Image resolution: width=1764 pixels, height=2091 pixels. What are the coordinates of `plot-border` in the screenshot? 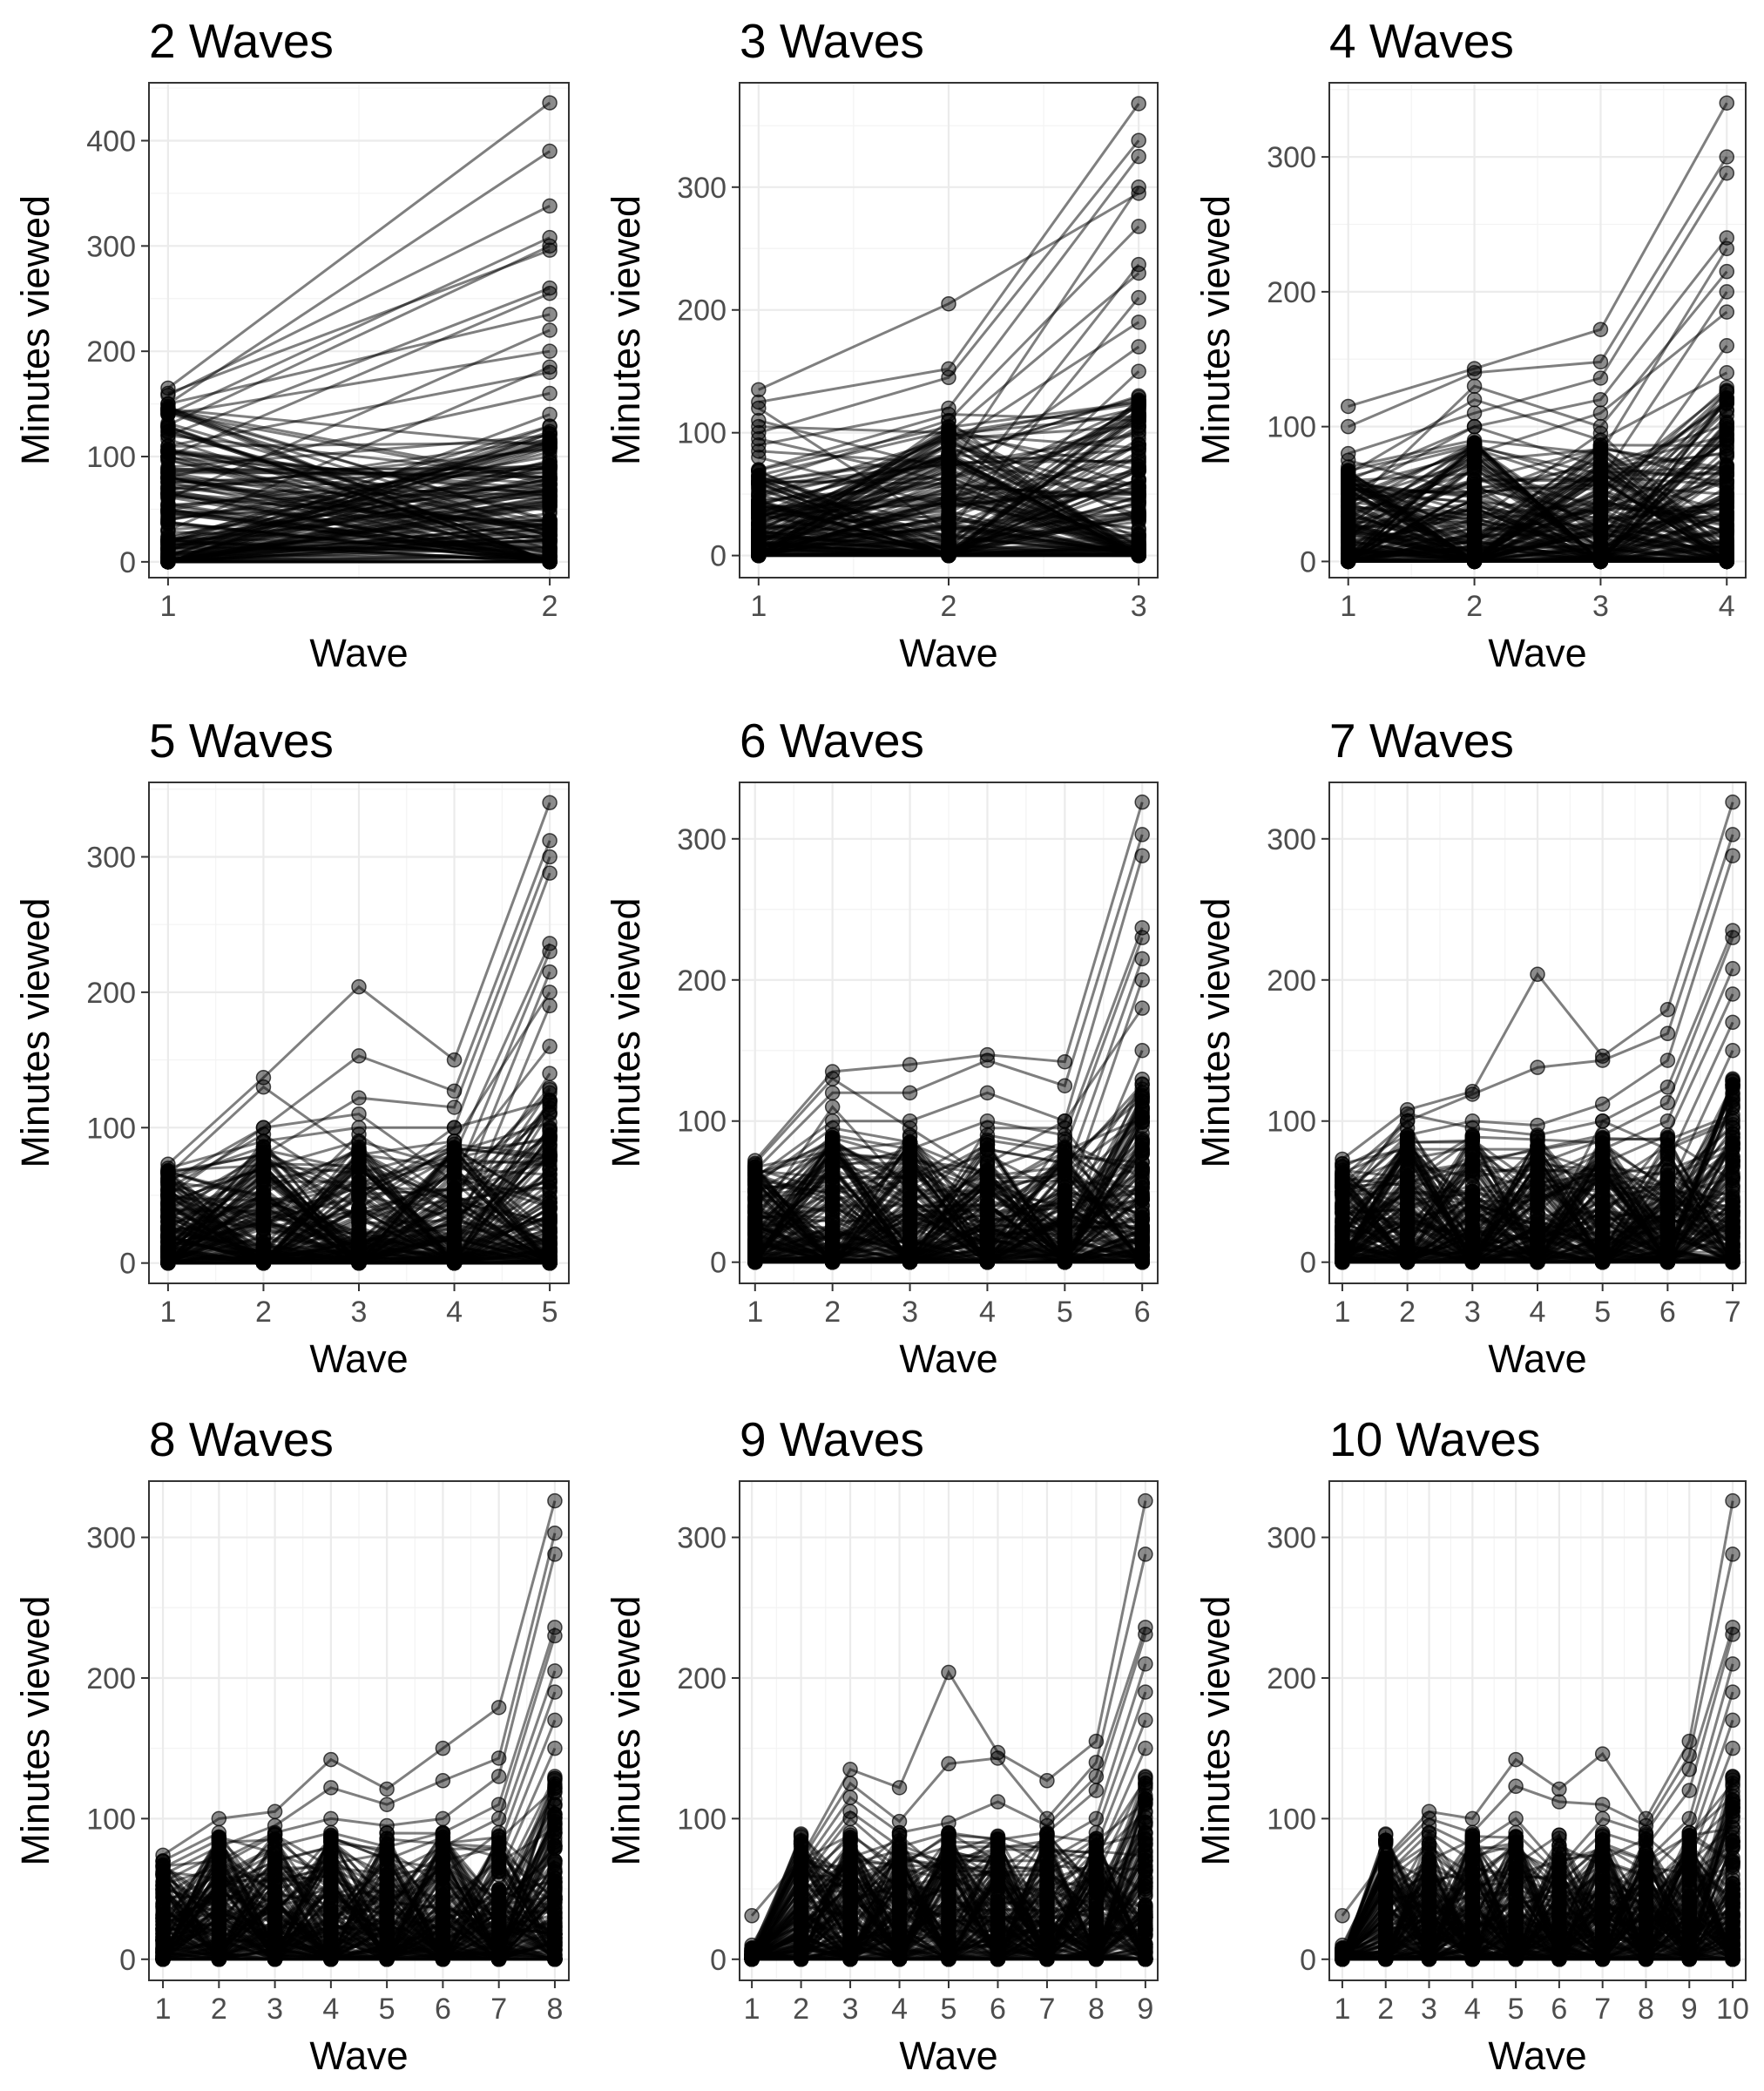 It's located at (1537, 330).